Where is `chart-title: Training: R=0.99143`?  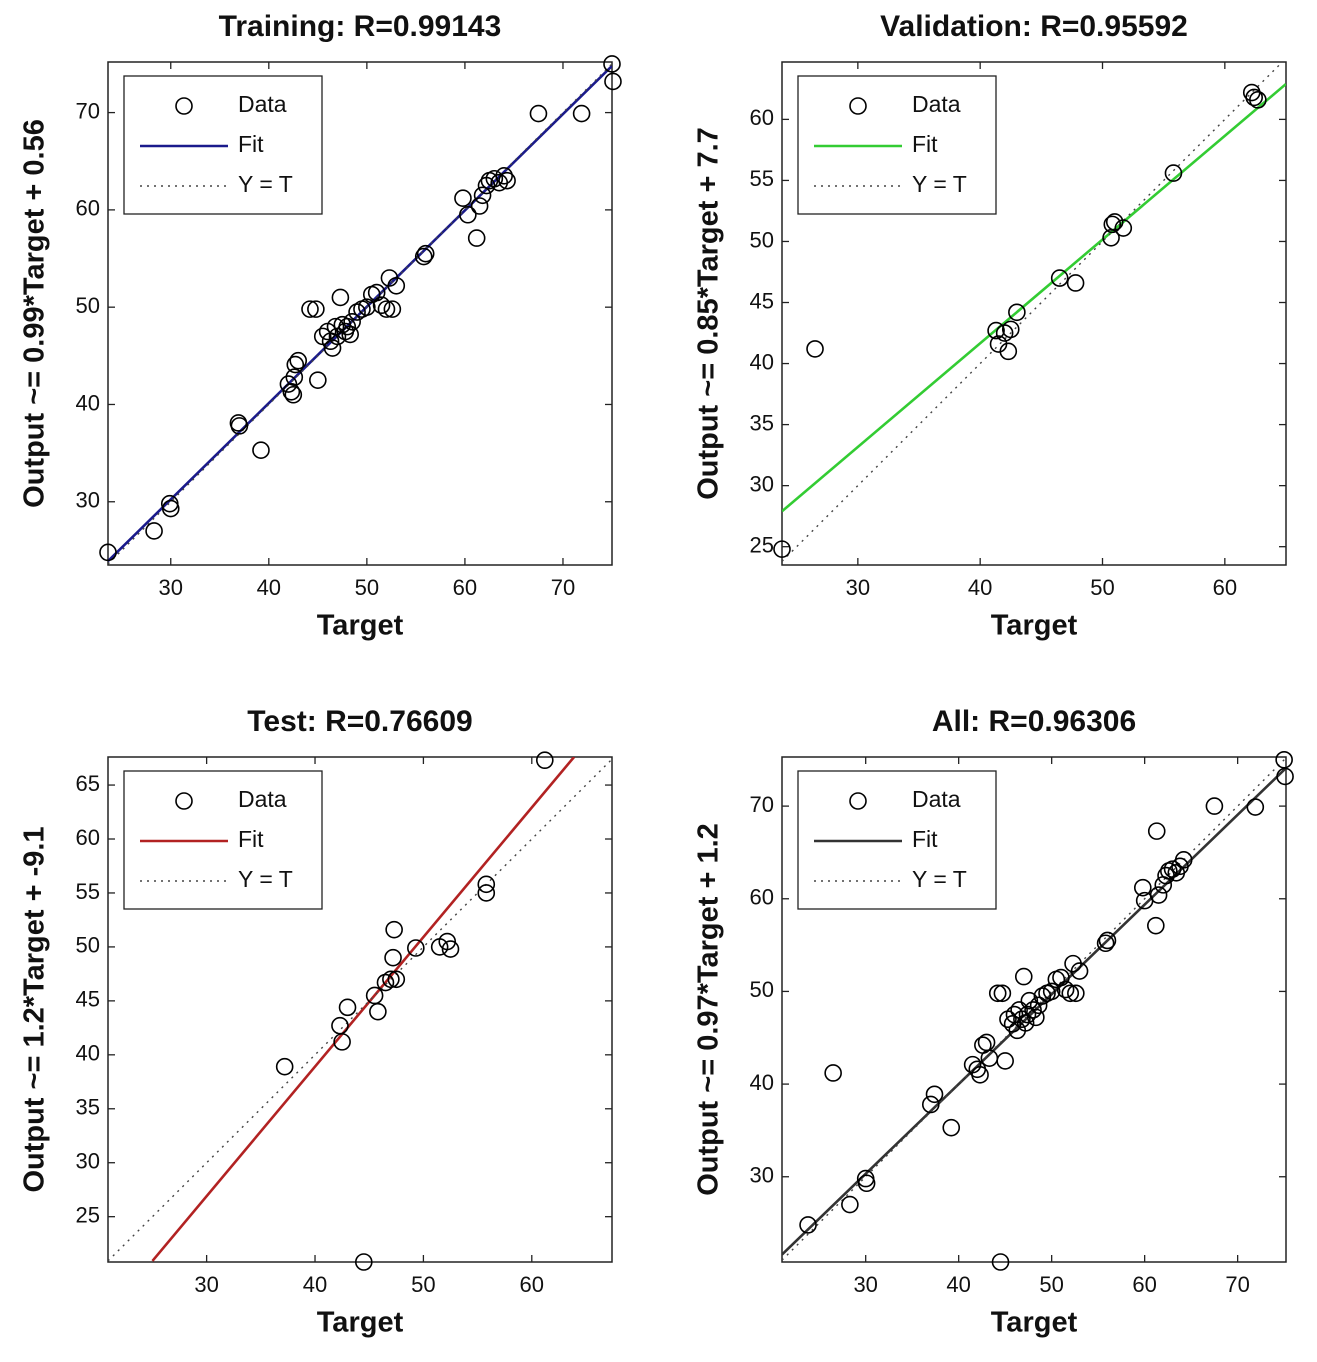 chart-title: Training: R=0.99143 is located at coordinates (360, 26).